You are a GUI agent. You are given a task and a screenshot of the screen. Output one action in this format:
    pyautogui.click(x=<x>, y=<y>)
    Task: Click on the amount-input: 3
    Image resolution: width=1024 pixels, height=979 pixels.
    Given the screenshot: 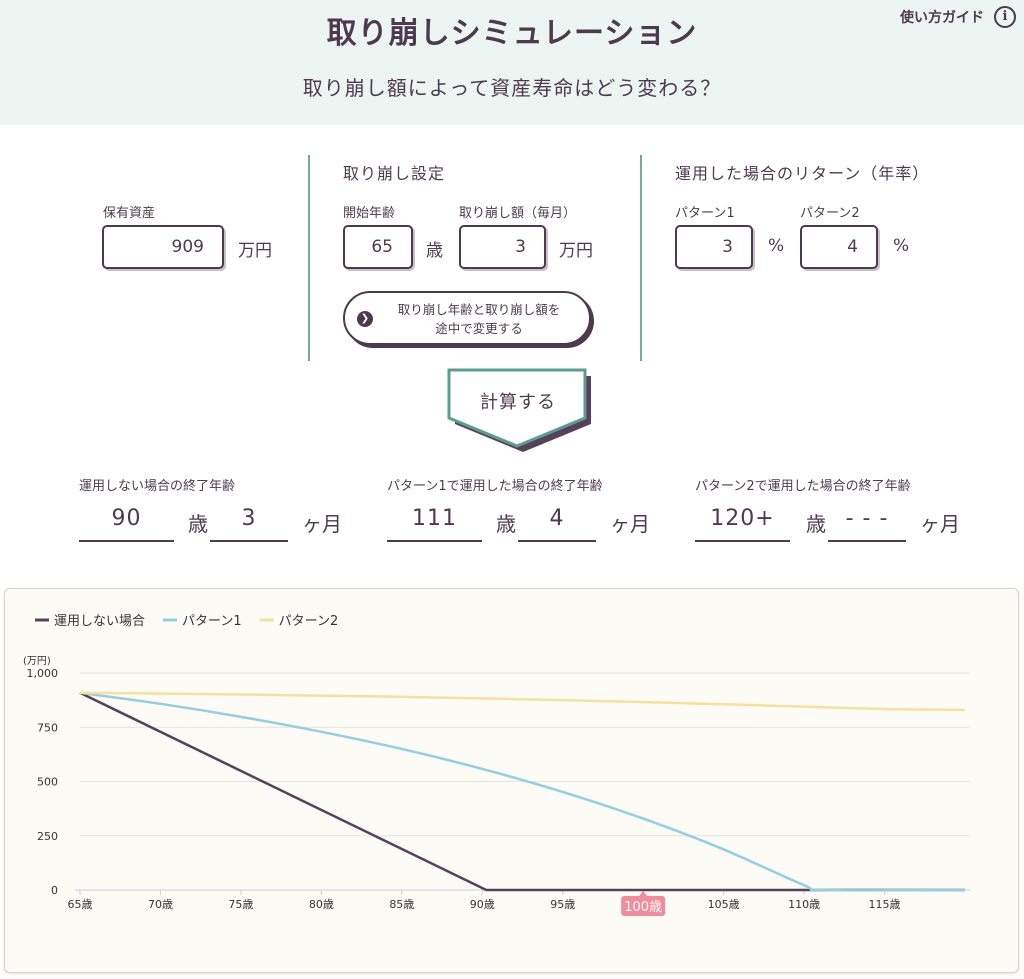 What is the action you would take?
    pyautogui.click(x=502, y=247)
    